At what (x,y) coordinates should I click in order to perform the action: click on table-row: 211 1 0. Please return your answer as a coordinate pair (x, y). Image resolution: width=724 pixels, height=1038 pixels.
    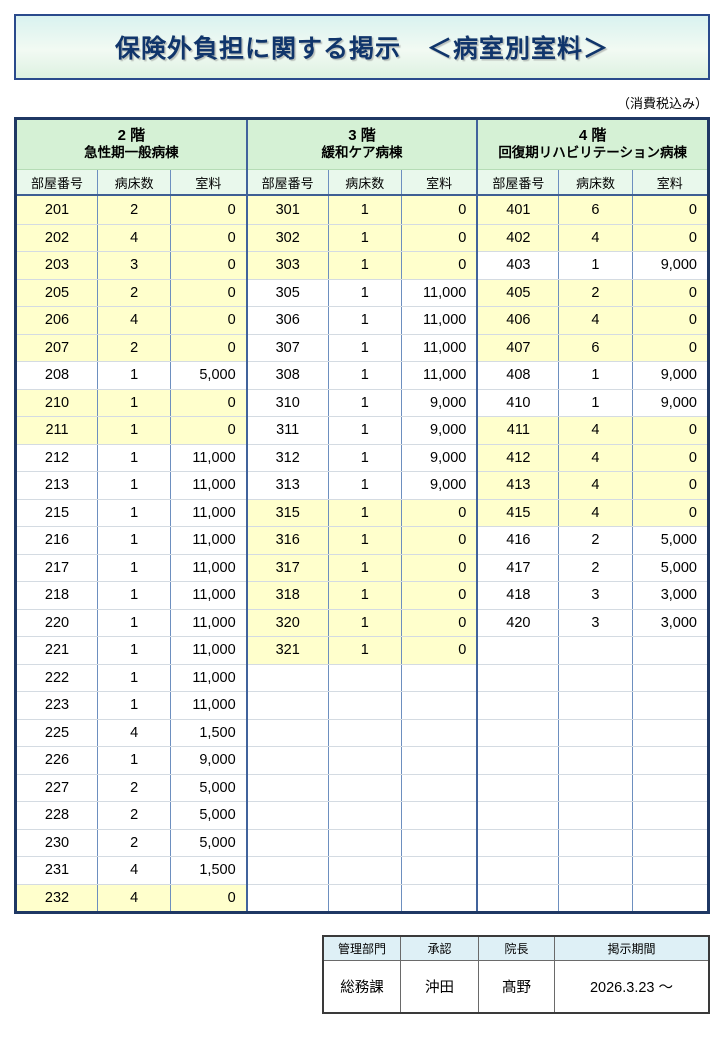
    Looking at the image, I should click on (131, 430).